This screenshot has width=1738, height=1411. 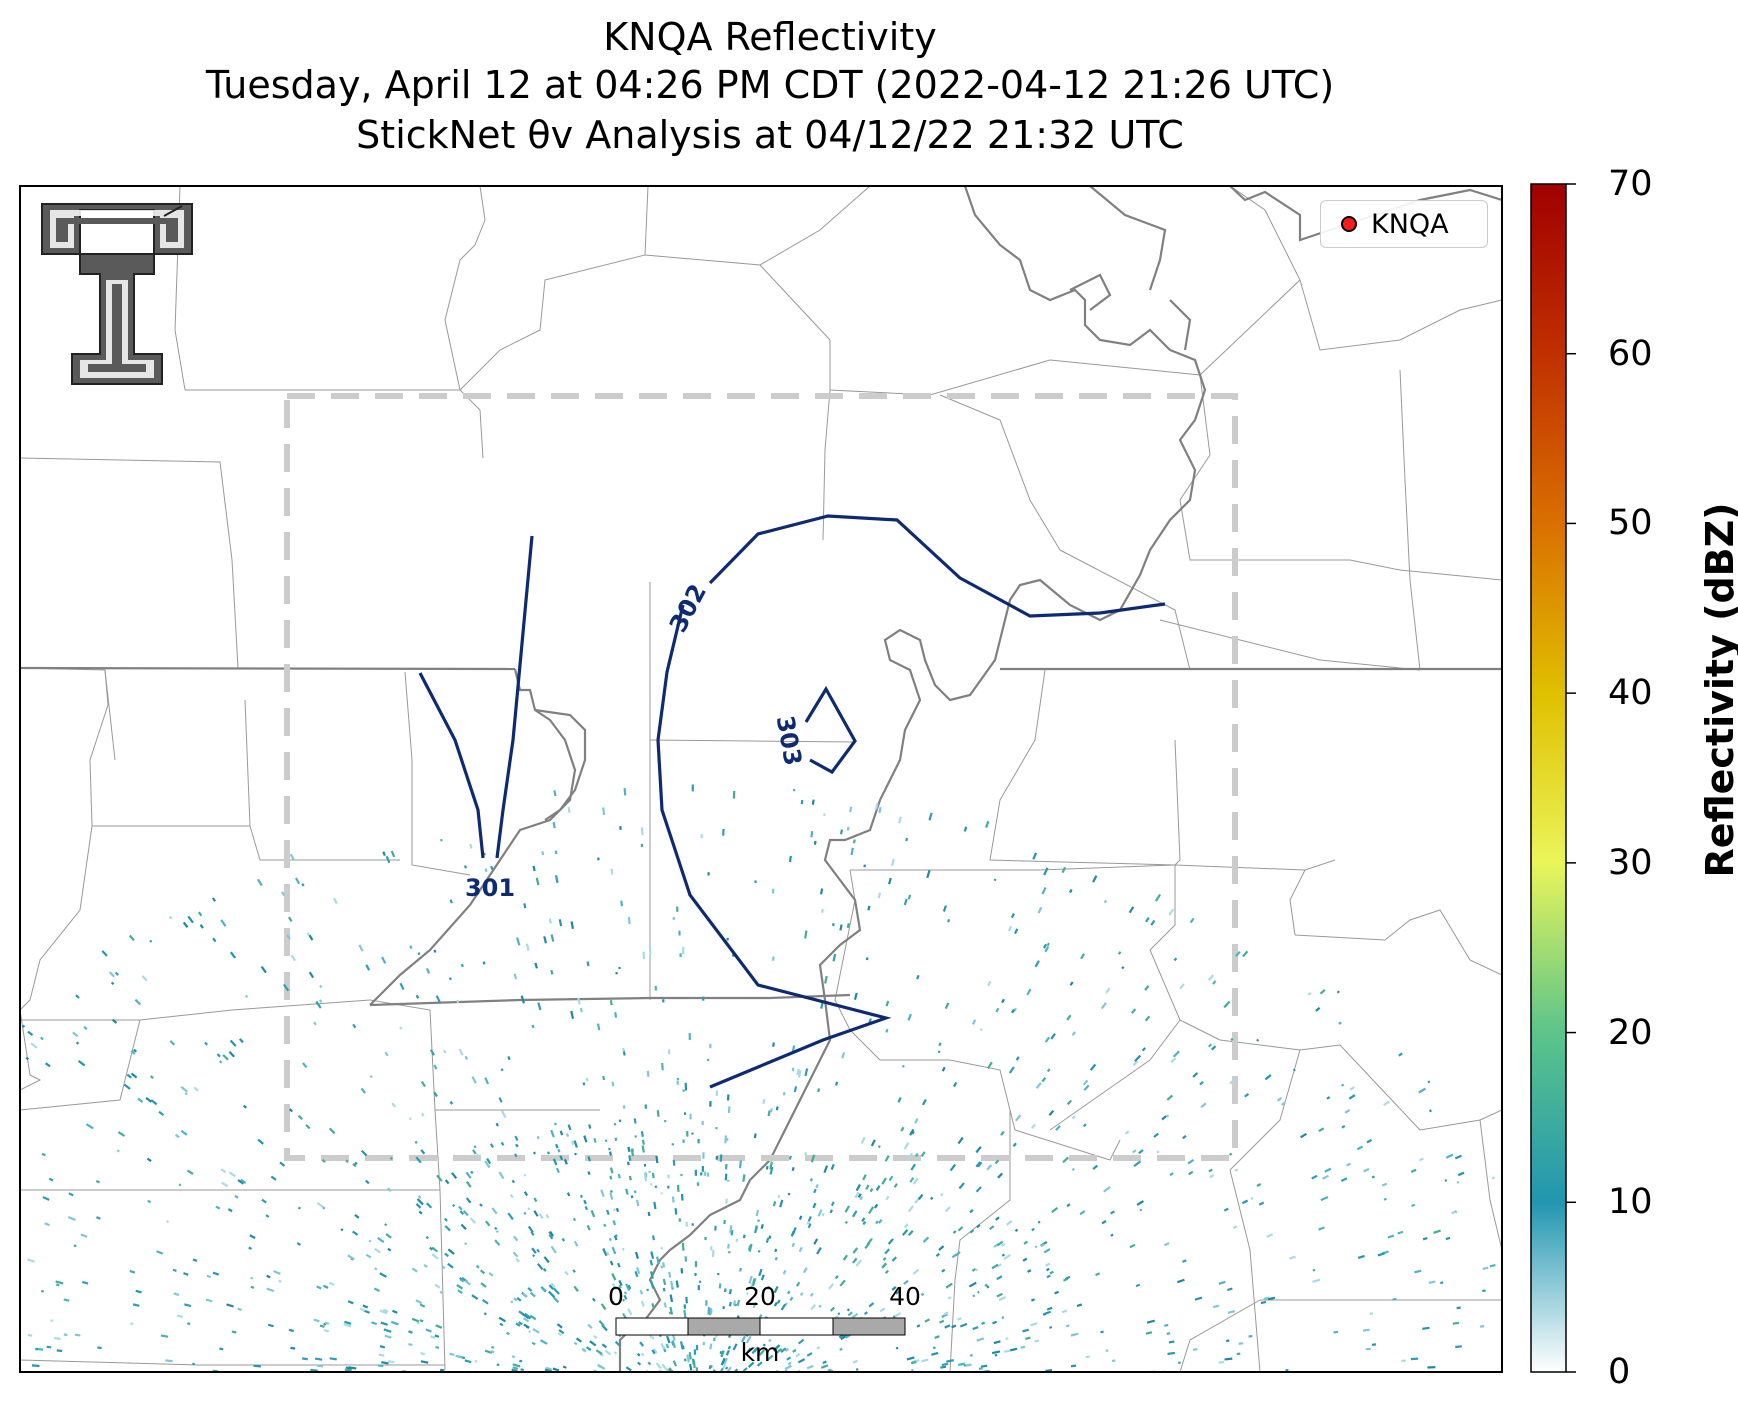 I want to click on colorbar-tick-label: 0, so click(x=1619, y=1372).